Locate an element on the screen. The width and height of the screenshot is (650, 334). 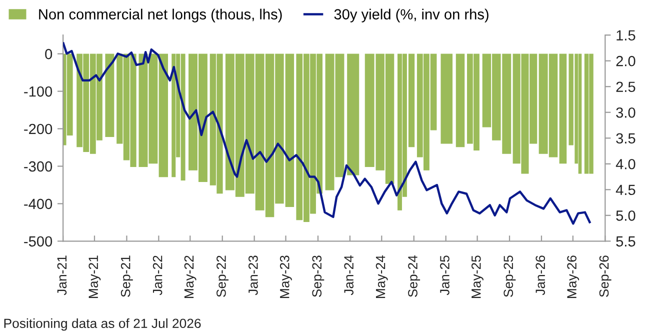
y2-tick-label: 3.0 is located at coordinates (626, 112).